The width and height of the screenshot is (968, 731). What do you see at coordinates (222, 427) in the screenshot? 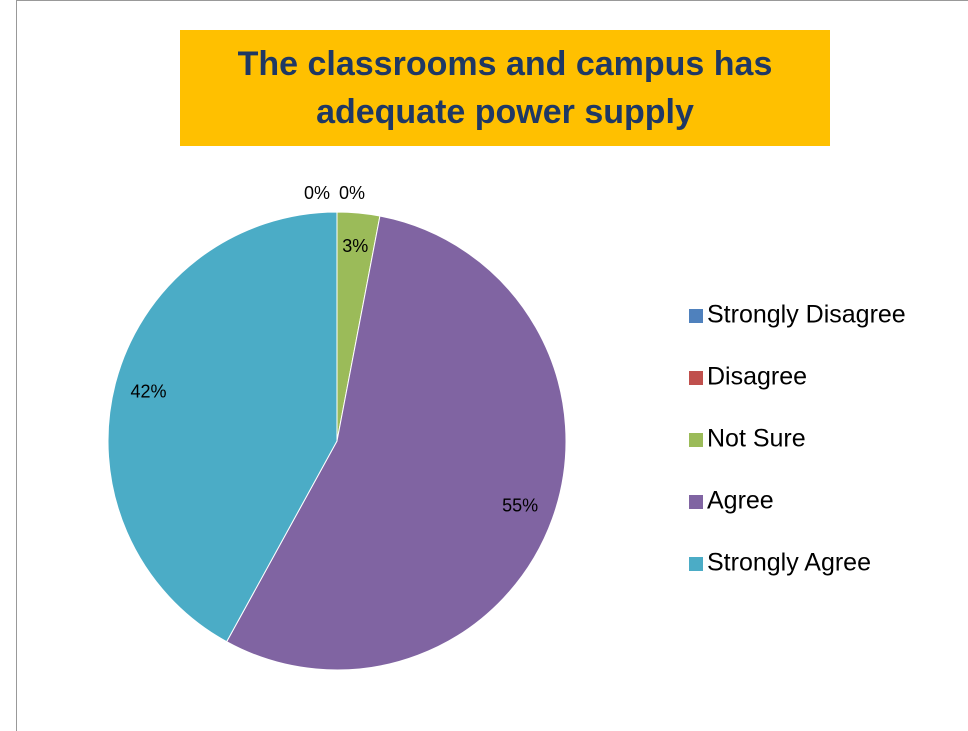
I see `pie-slice` at bounding box center [222, 427].